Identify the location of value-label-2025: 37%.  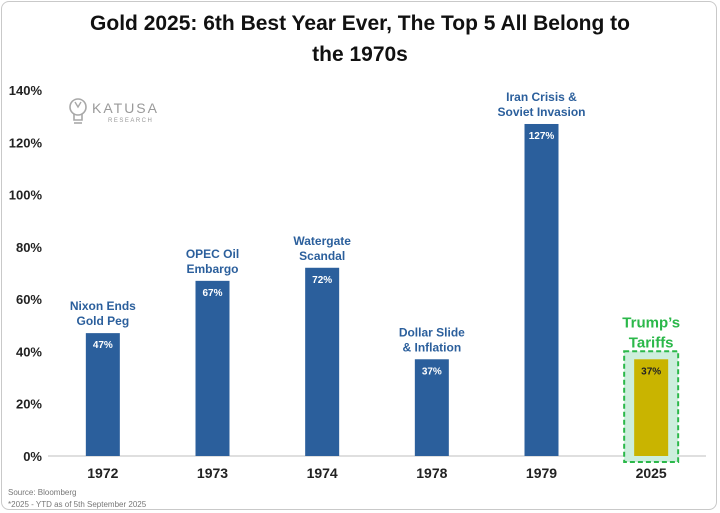
(651, 371).